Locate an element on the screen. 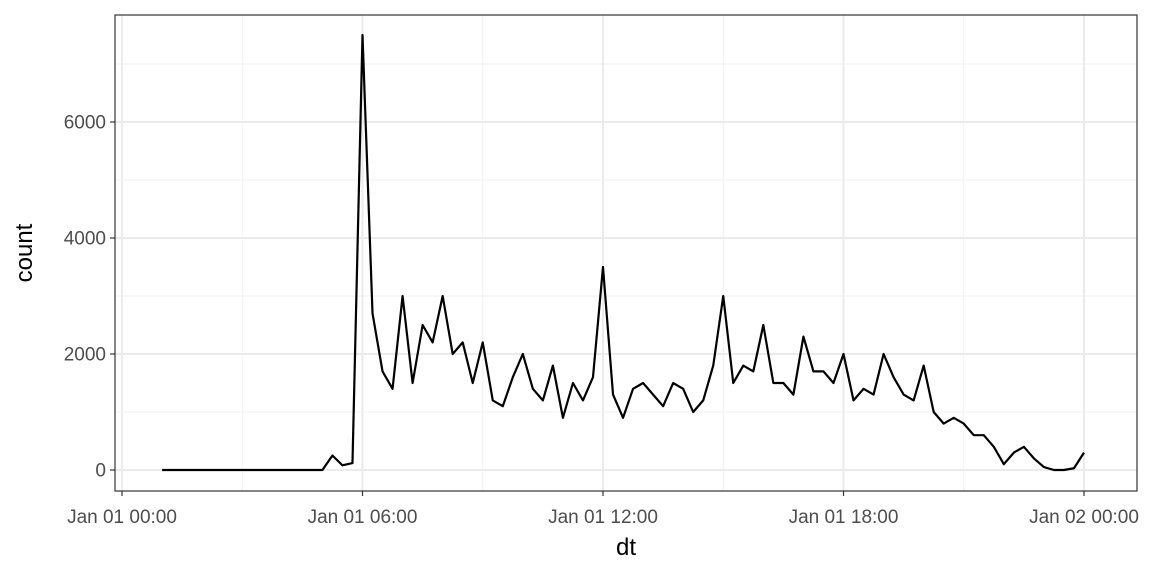  y-axis: 0 2000 4000 6000 is located at coordinates (89, 297).